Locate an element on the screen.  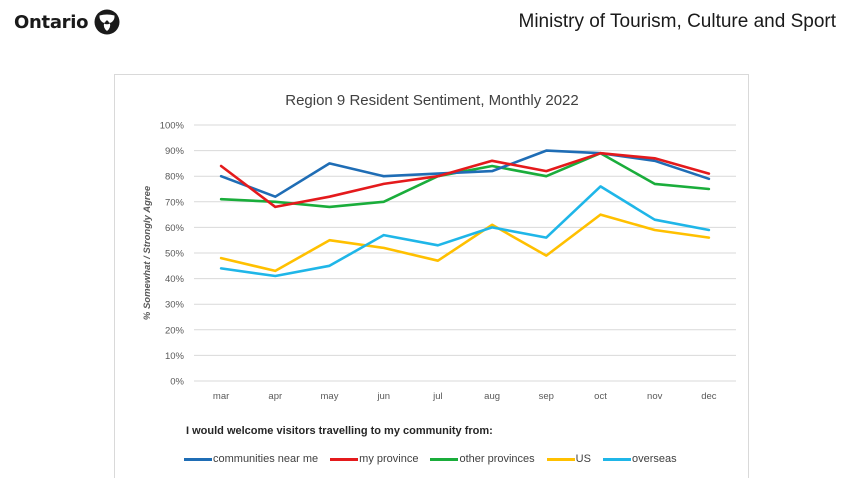
y-tick-label: 90% is located at coordinates (175, 151).